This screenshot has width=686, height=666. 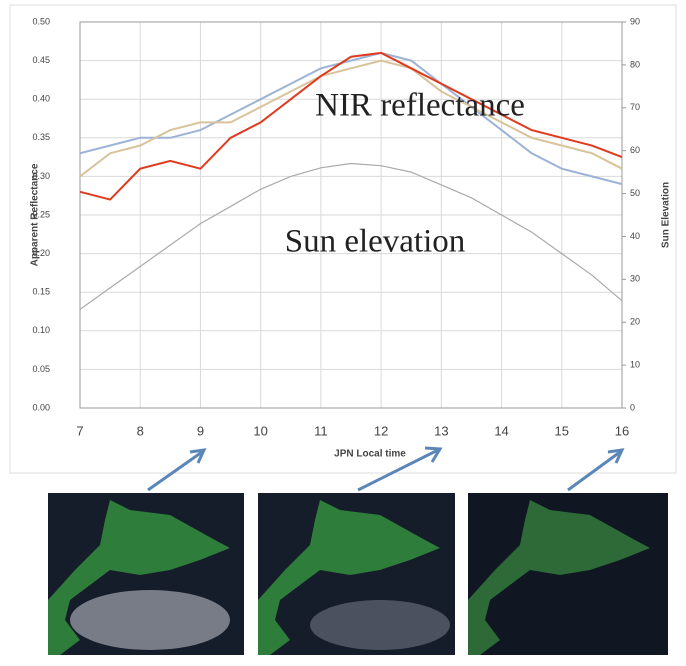 I want to click on y-tick-label: 0.35, so click(x=41, y=137).